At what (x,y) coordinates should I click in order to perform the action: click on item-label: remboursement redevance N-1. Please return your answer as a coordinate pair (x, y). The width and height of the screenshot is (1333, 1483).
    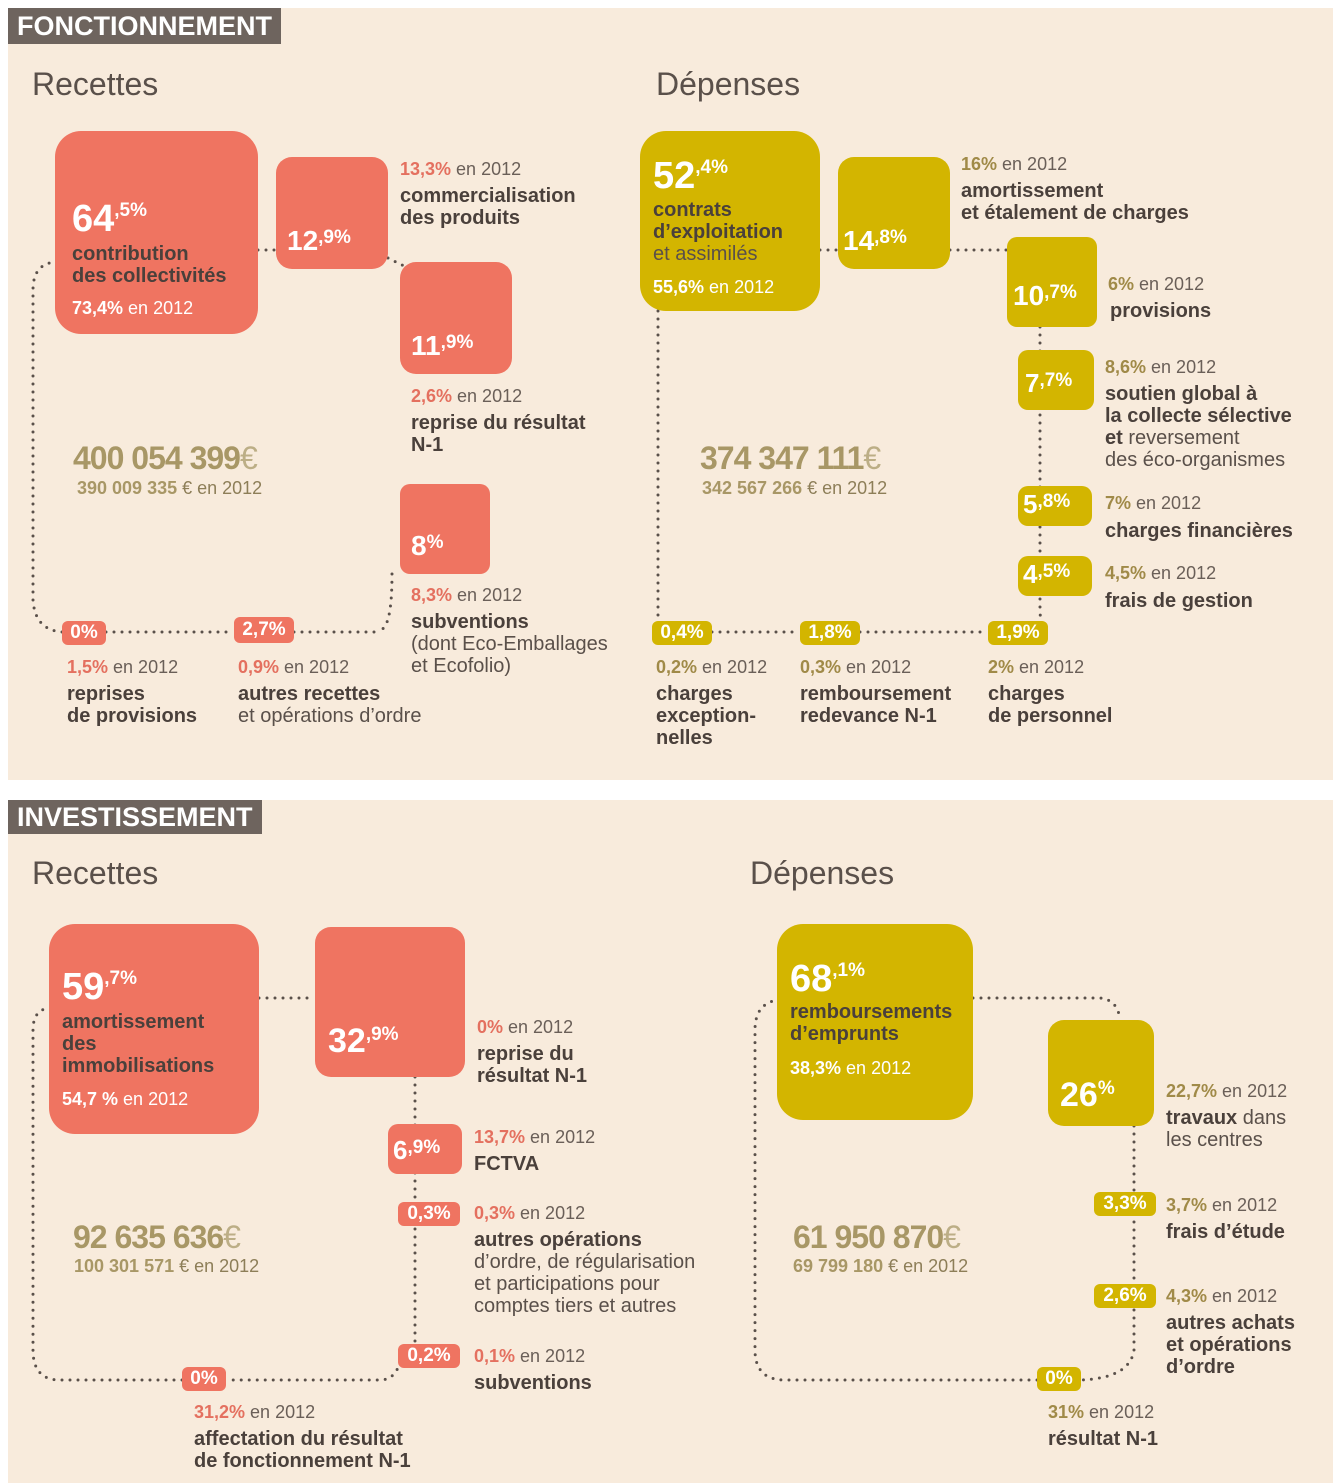
    Looking at the image, I should click on (875, 705).